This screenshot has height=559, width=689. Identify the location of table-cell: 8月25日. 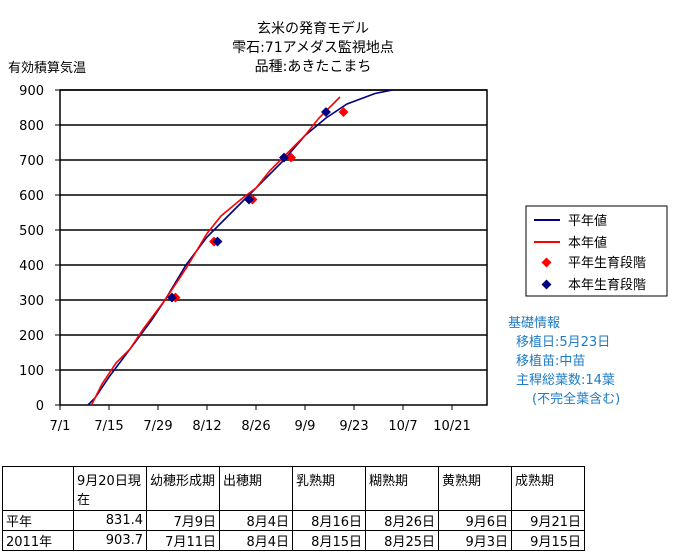
(402, 540).